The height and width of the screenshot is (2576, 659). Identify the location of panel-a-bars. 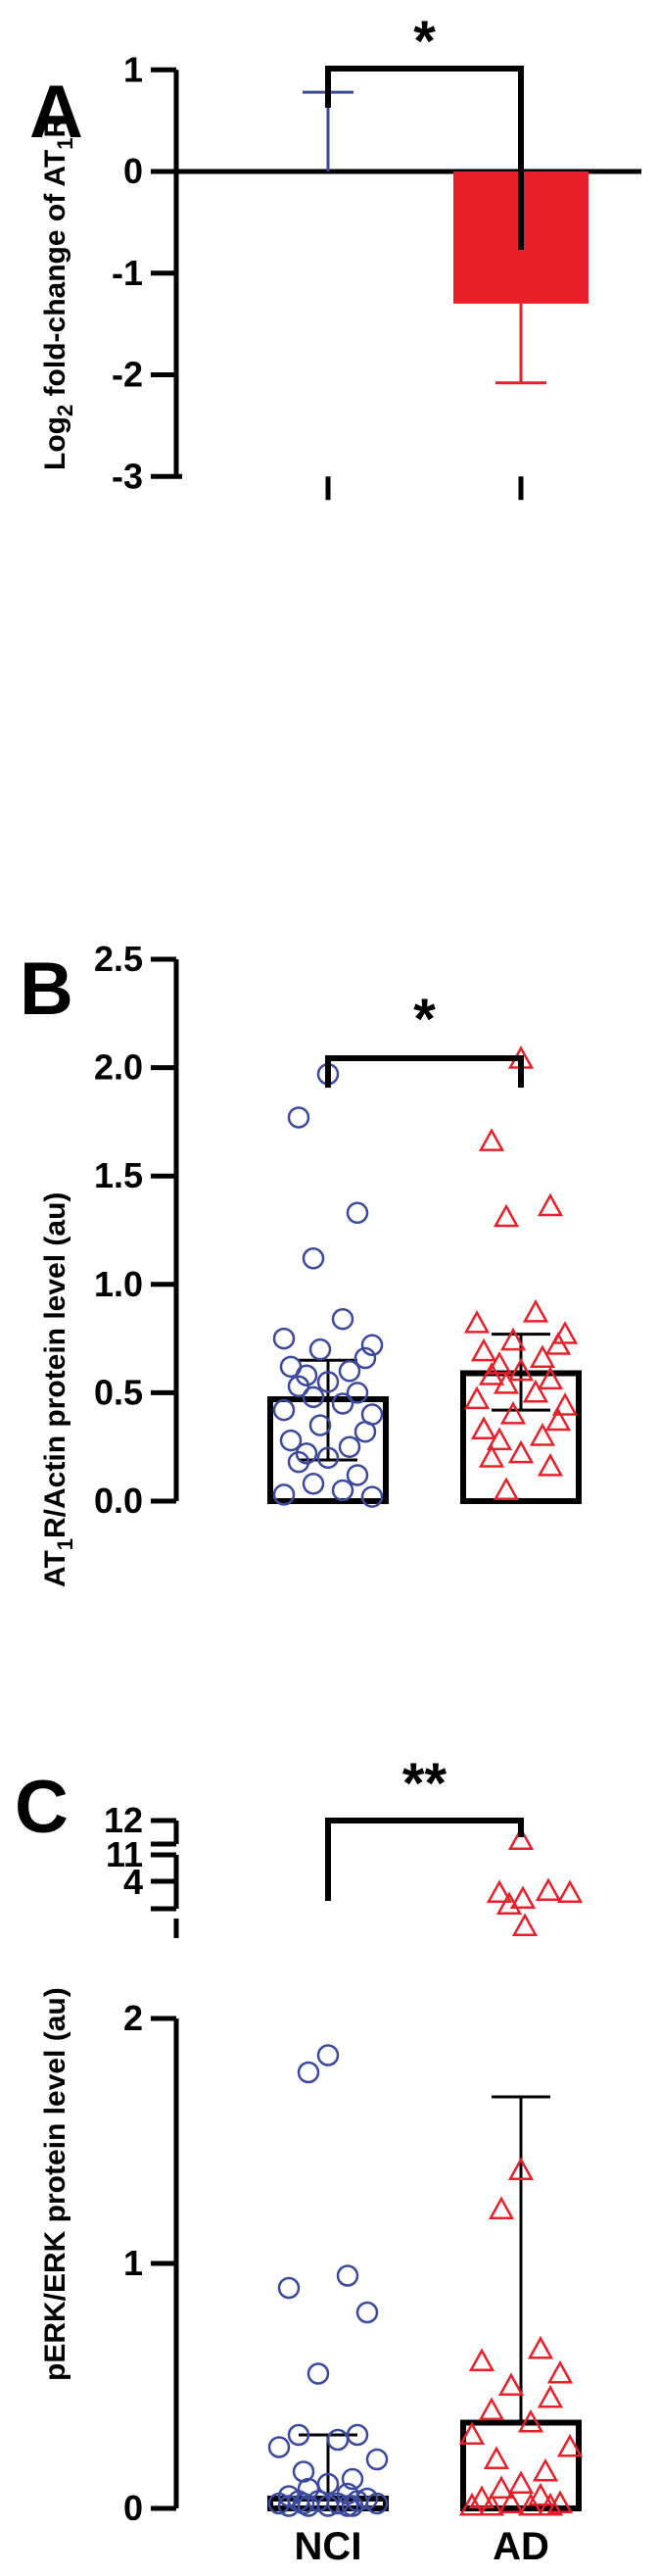
(445, 237).